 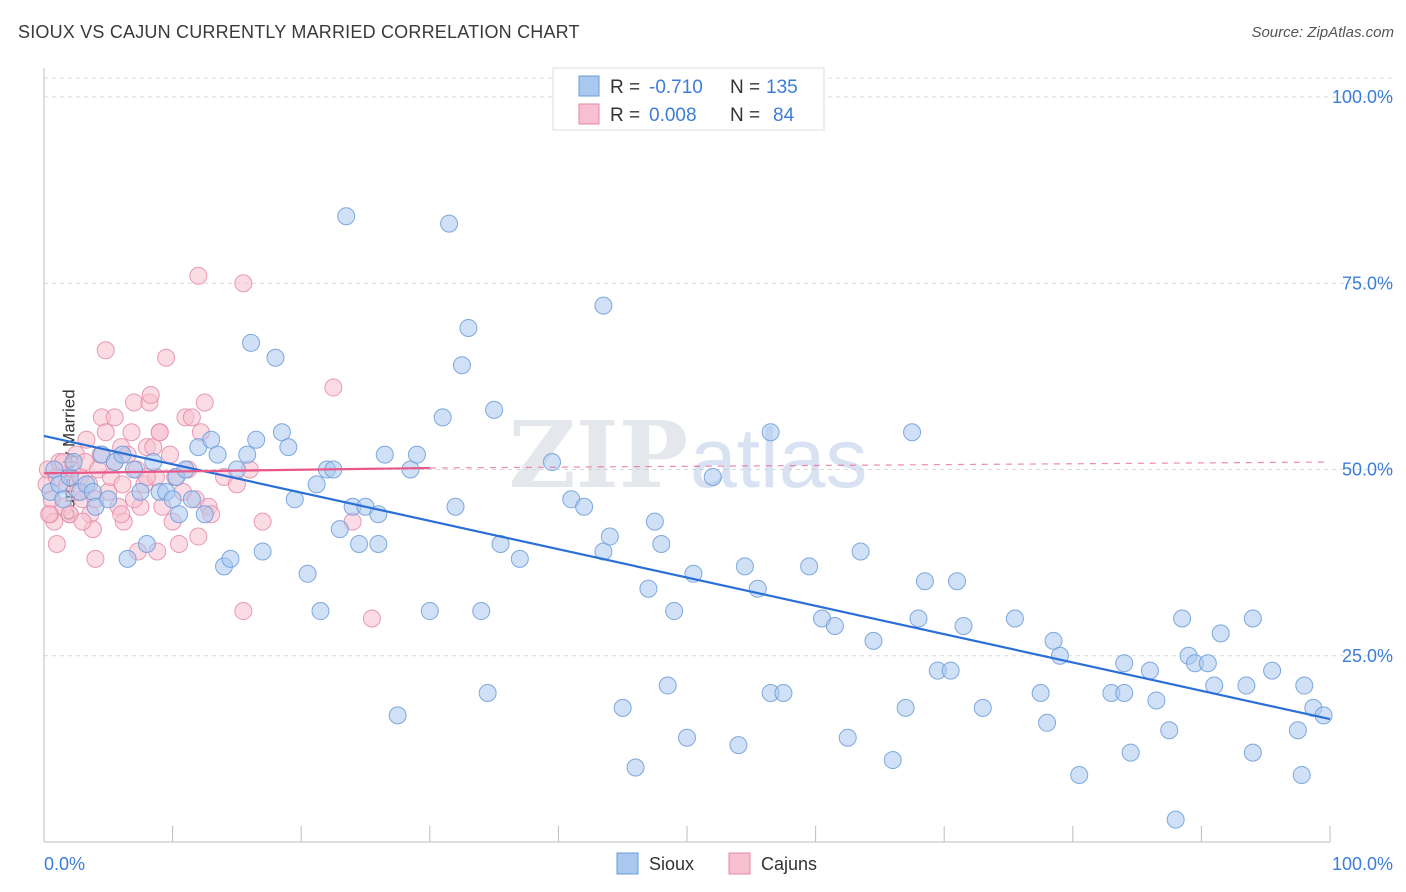 What do you see at coordinates (782, 87) in the screenshot?
I see `legend-n-value-sioux: 135` at bounding box center [782, 87].